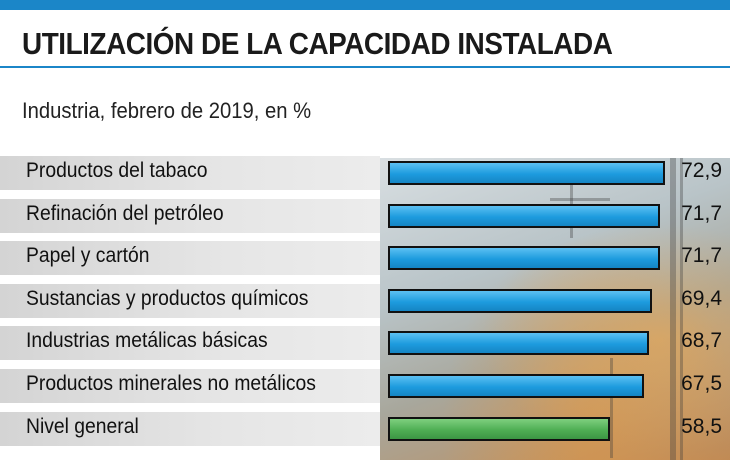  Describe the element at coordinates (125, 213) in the screenshot. I see `category-label: Refinación del petróleo` at that location.